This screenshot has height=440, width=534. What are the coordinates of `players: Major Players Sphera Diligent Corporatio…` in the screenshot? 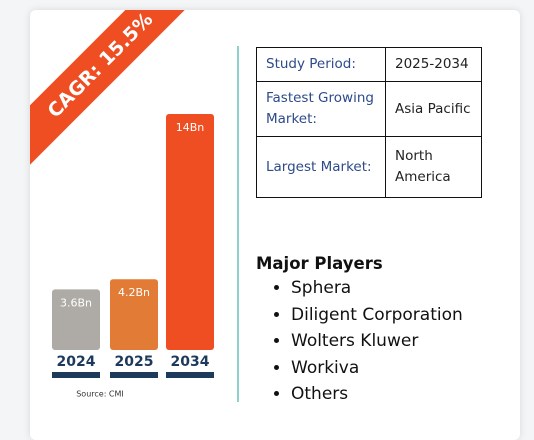 It's located at (359, 331).